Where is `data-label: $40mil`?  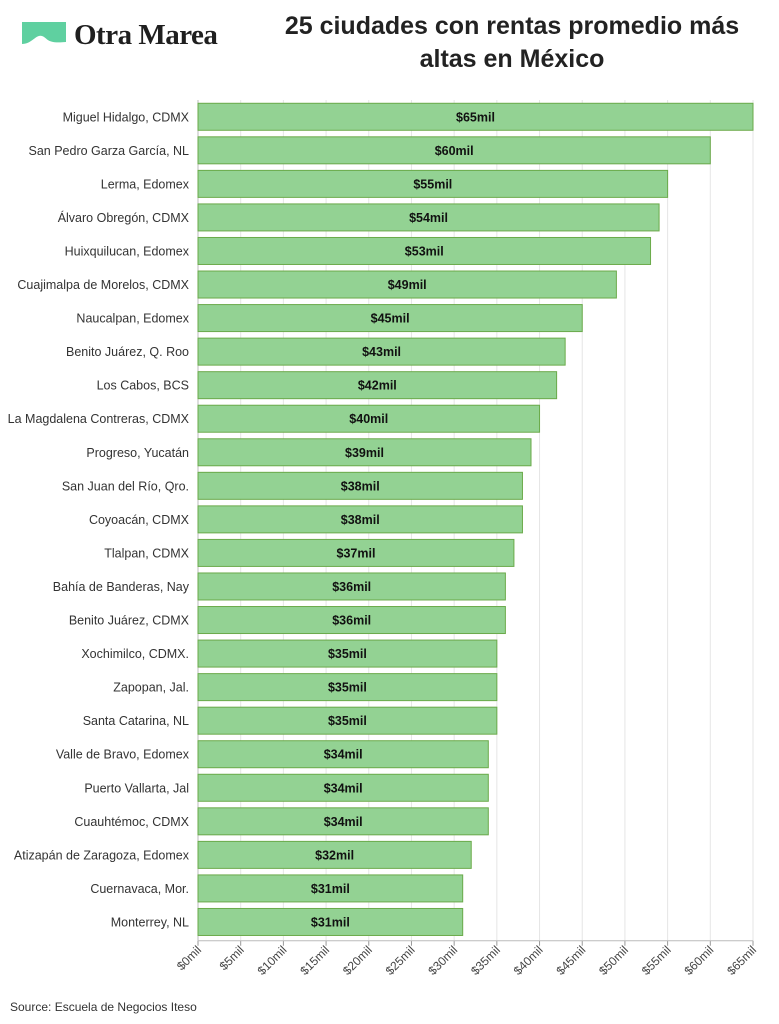 data-label: $40mil is located at coordinates (368, 419).